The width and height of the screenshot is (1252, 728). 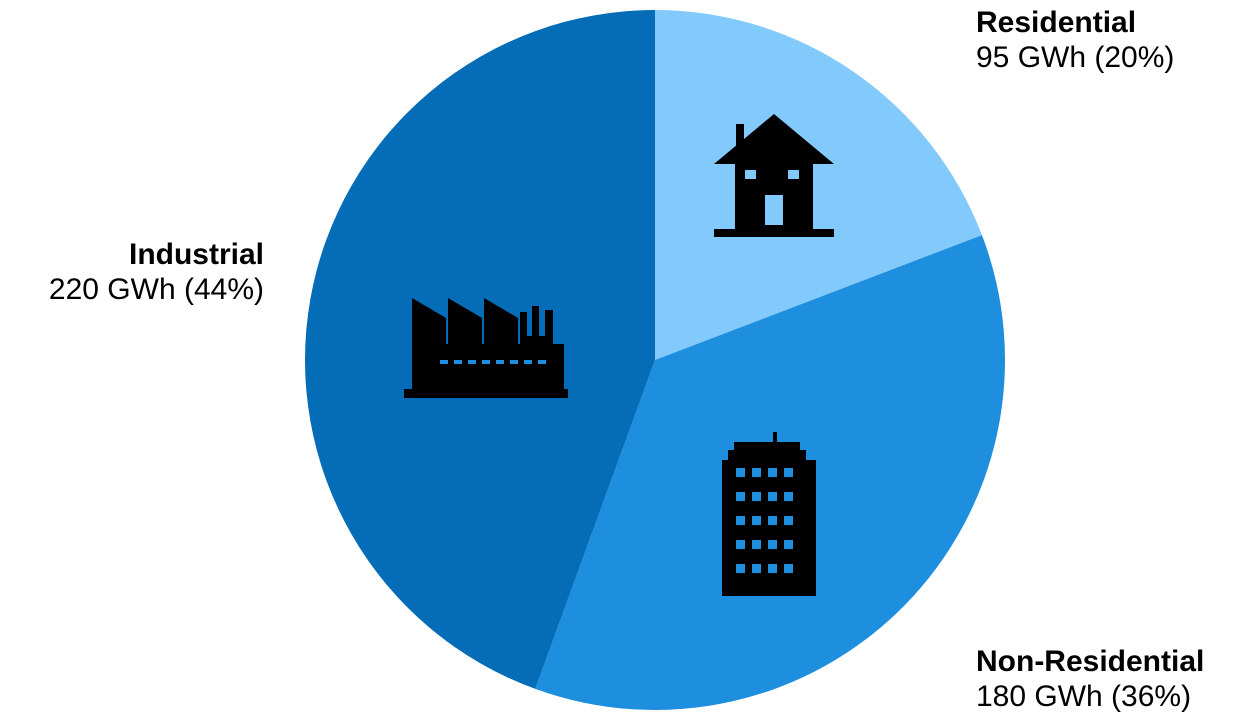 I want to click on slice-label-non-residential: Non-Residential 180 GWh (36%), so click(x=1090, y=679).